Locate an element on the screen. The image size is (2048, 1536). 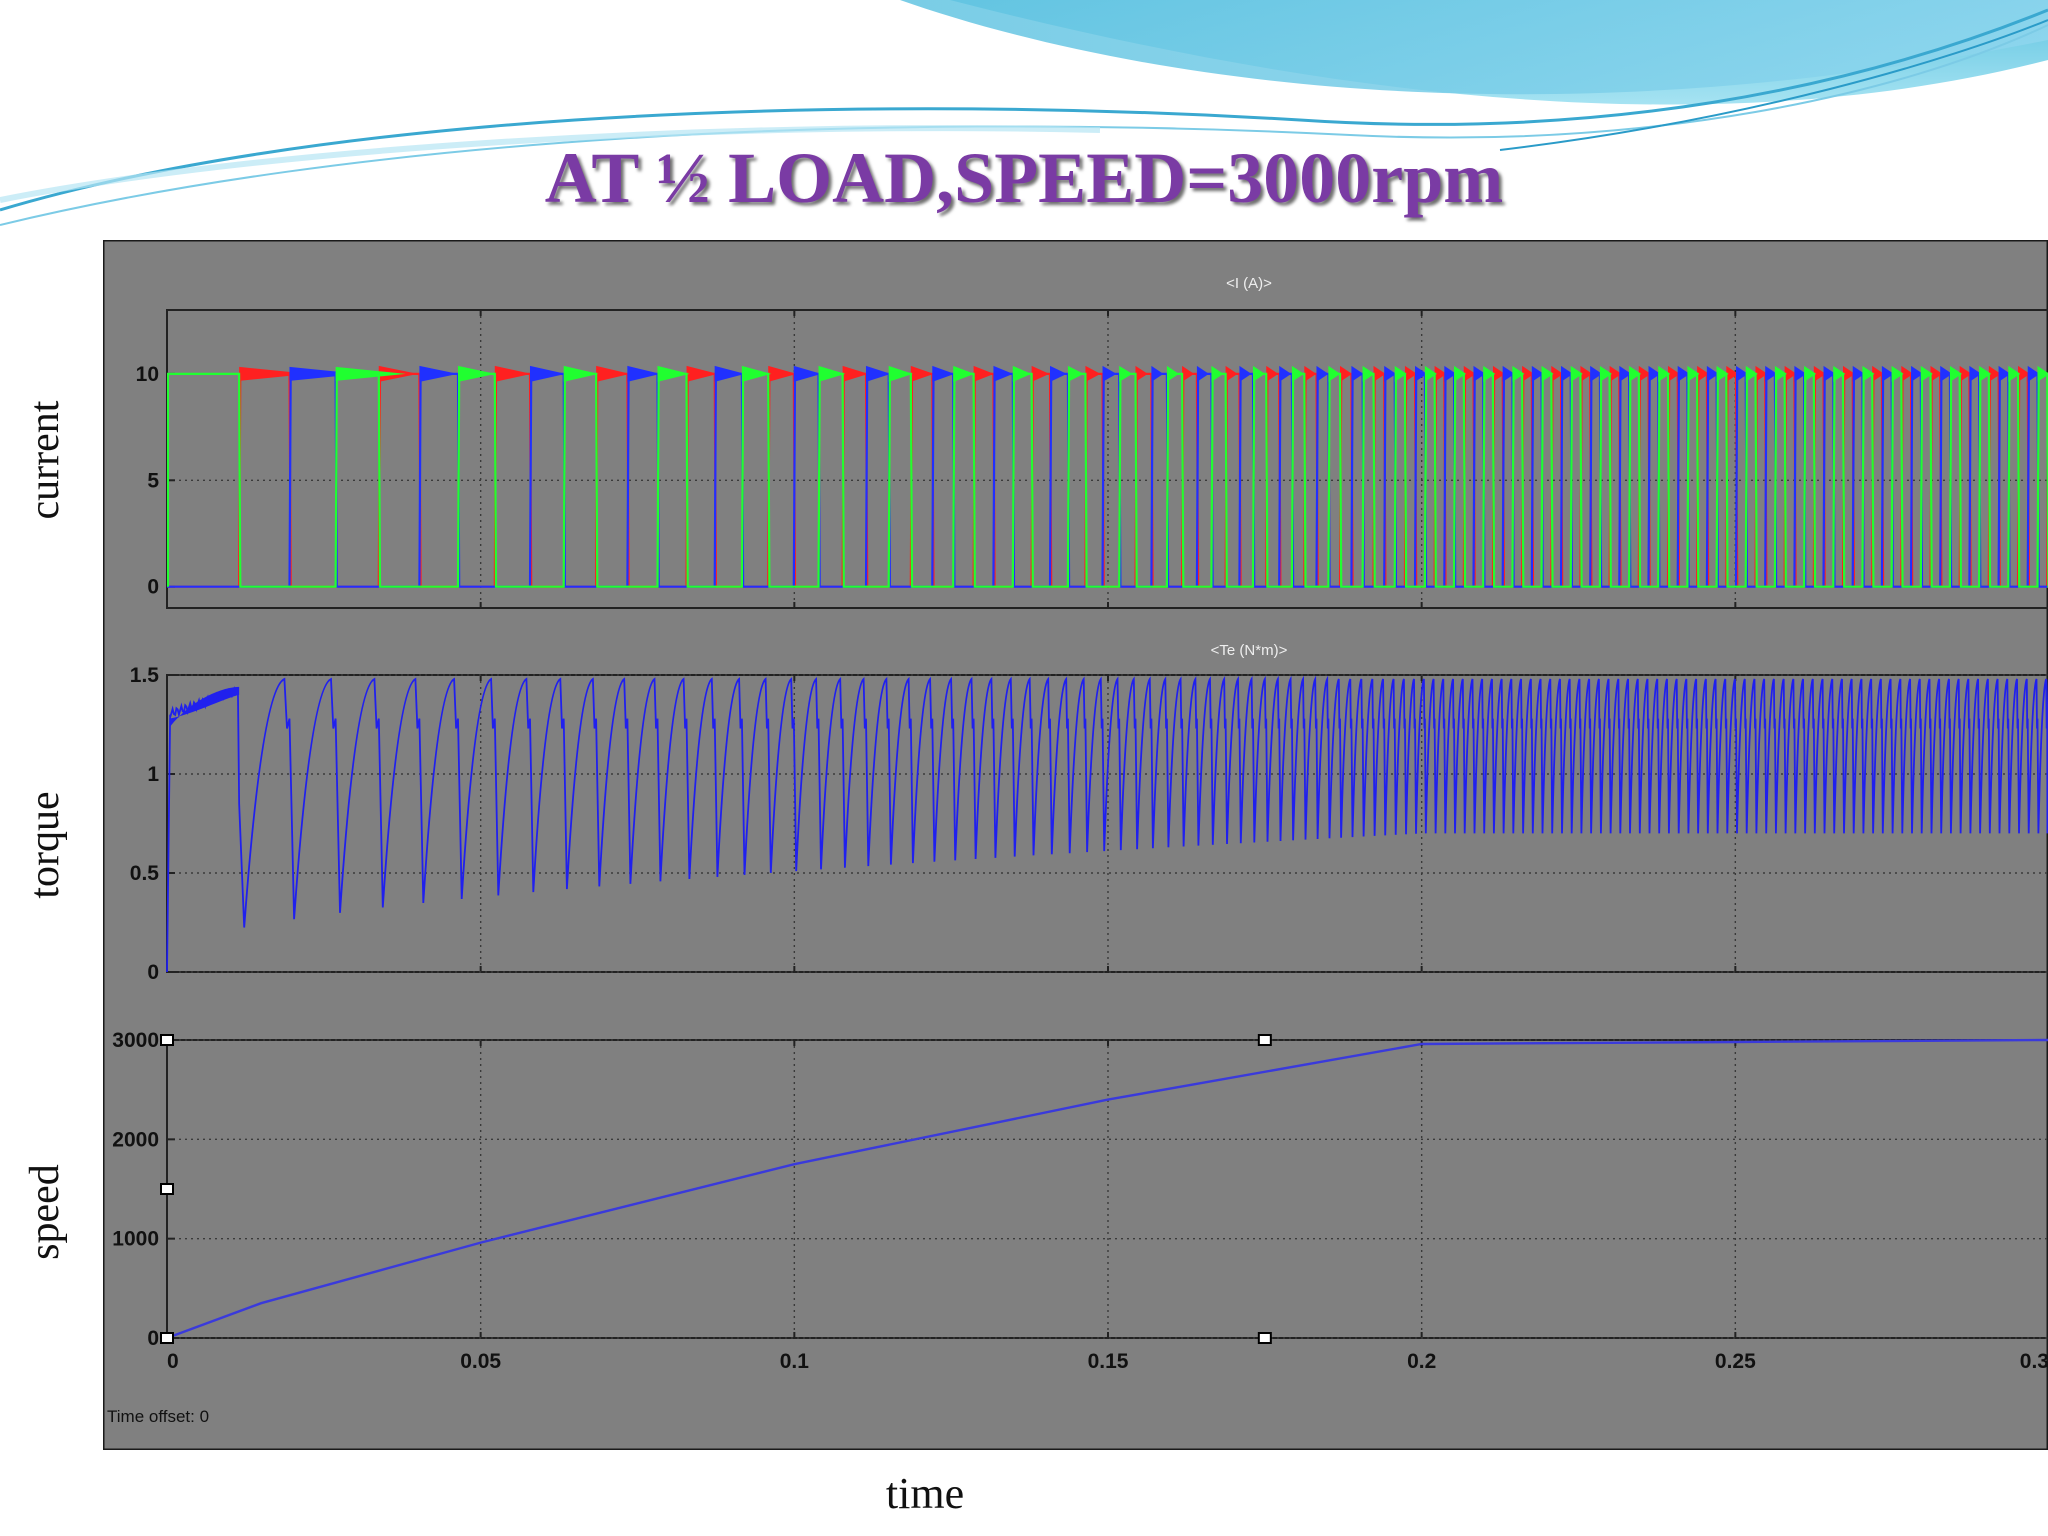
y-tick-label: 1000 is located at coordinates (135, 1239).